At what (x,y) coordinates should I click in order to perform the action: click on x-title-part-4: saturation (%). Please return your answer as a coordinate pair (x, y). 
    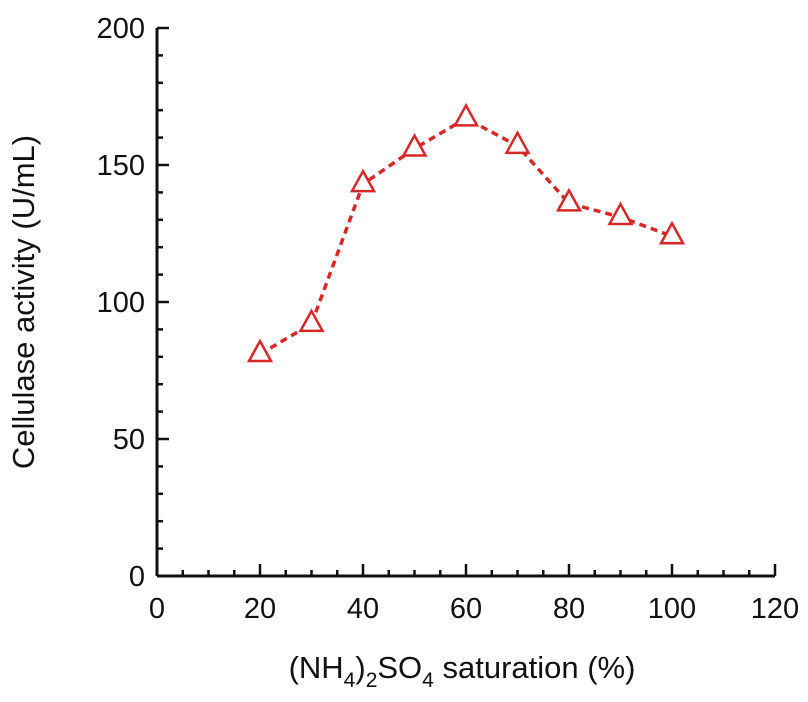
    Looking at the image, I should click on (535, 667).